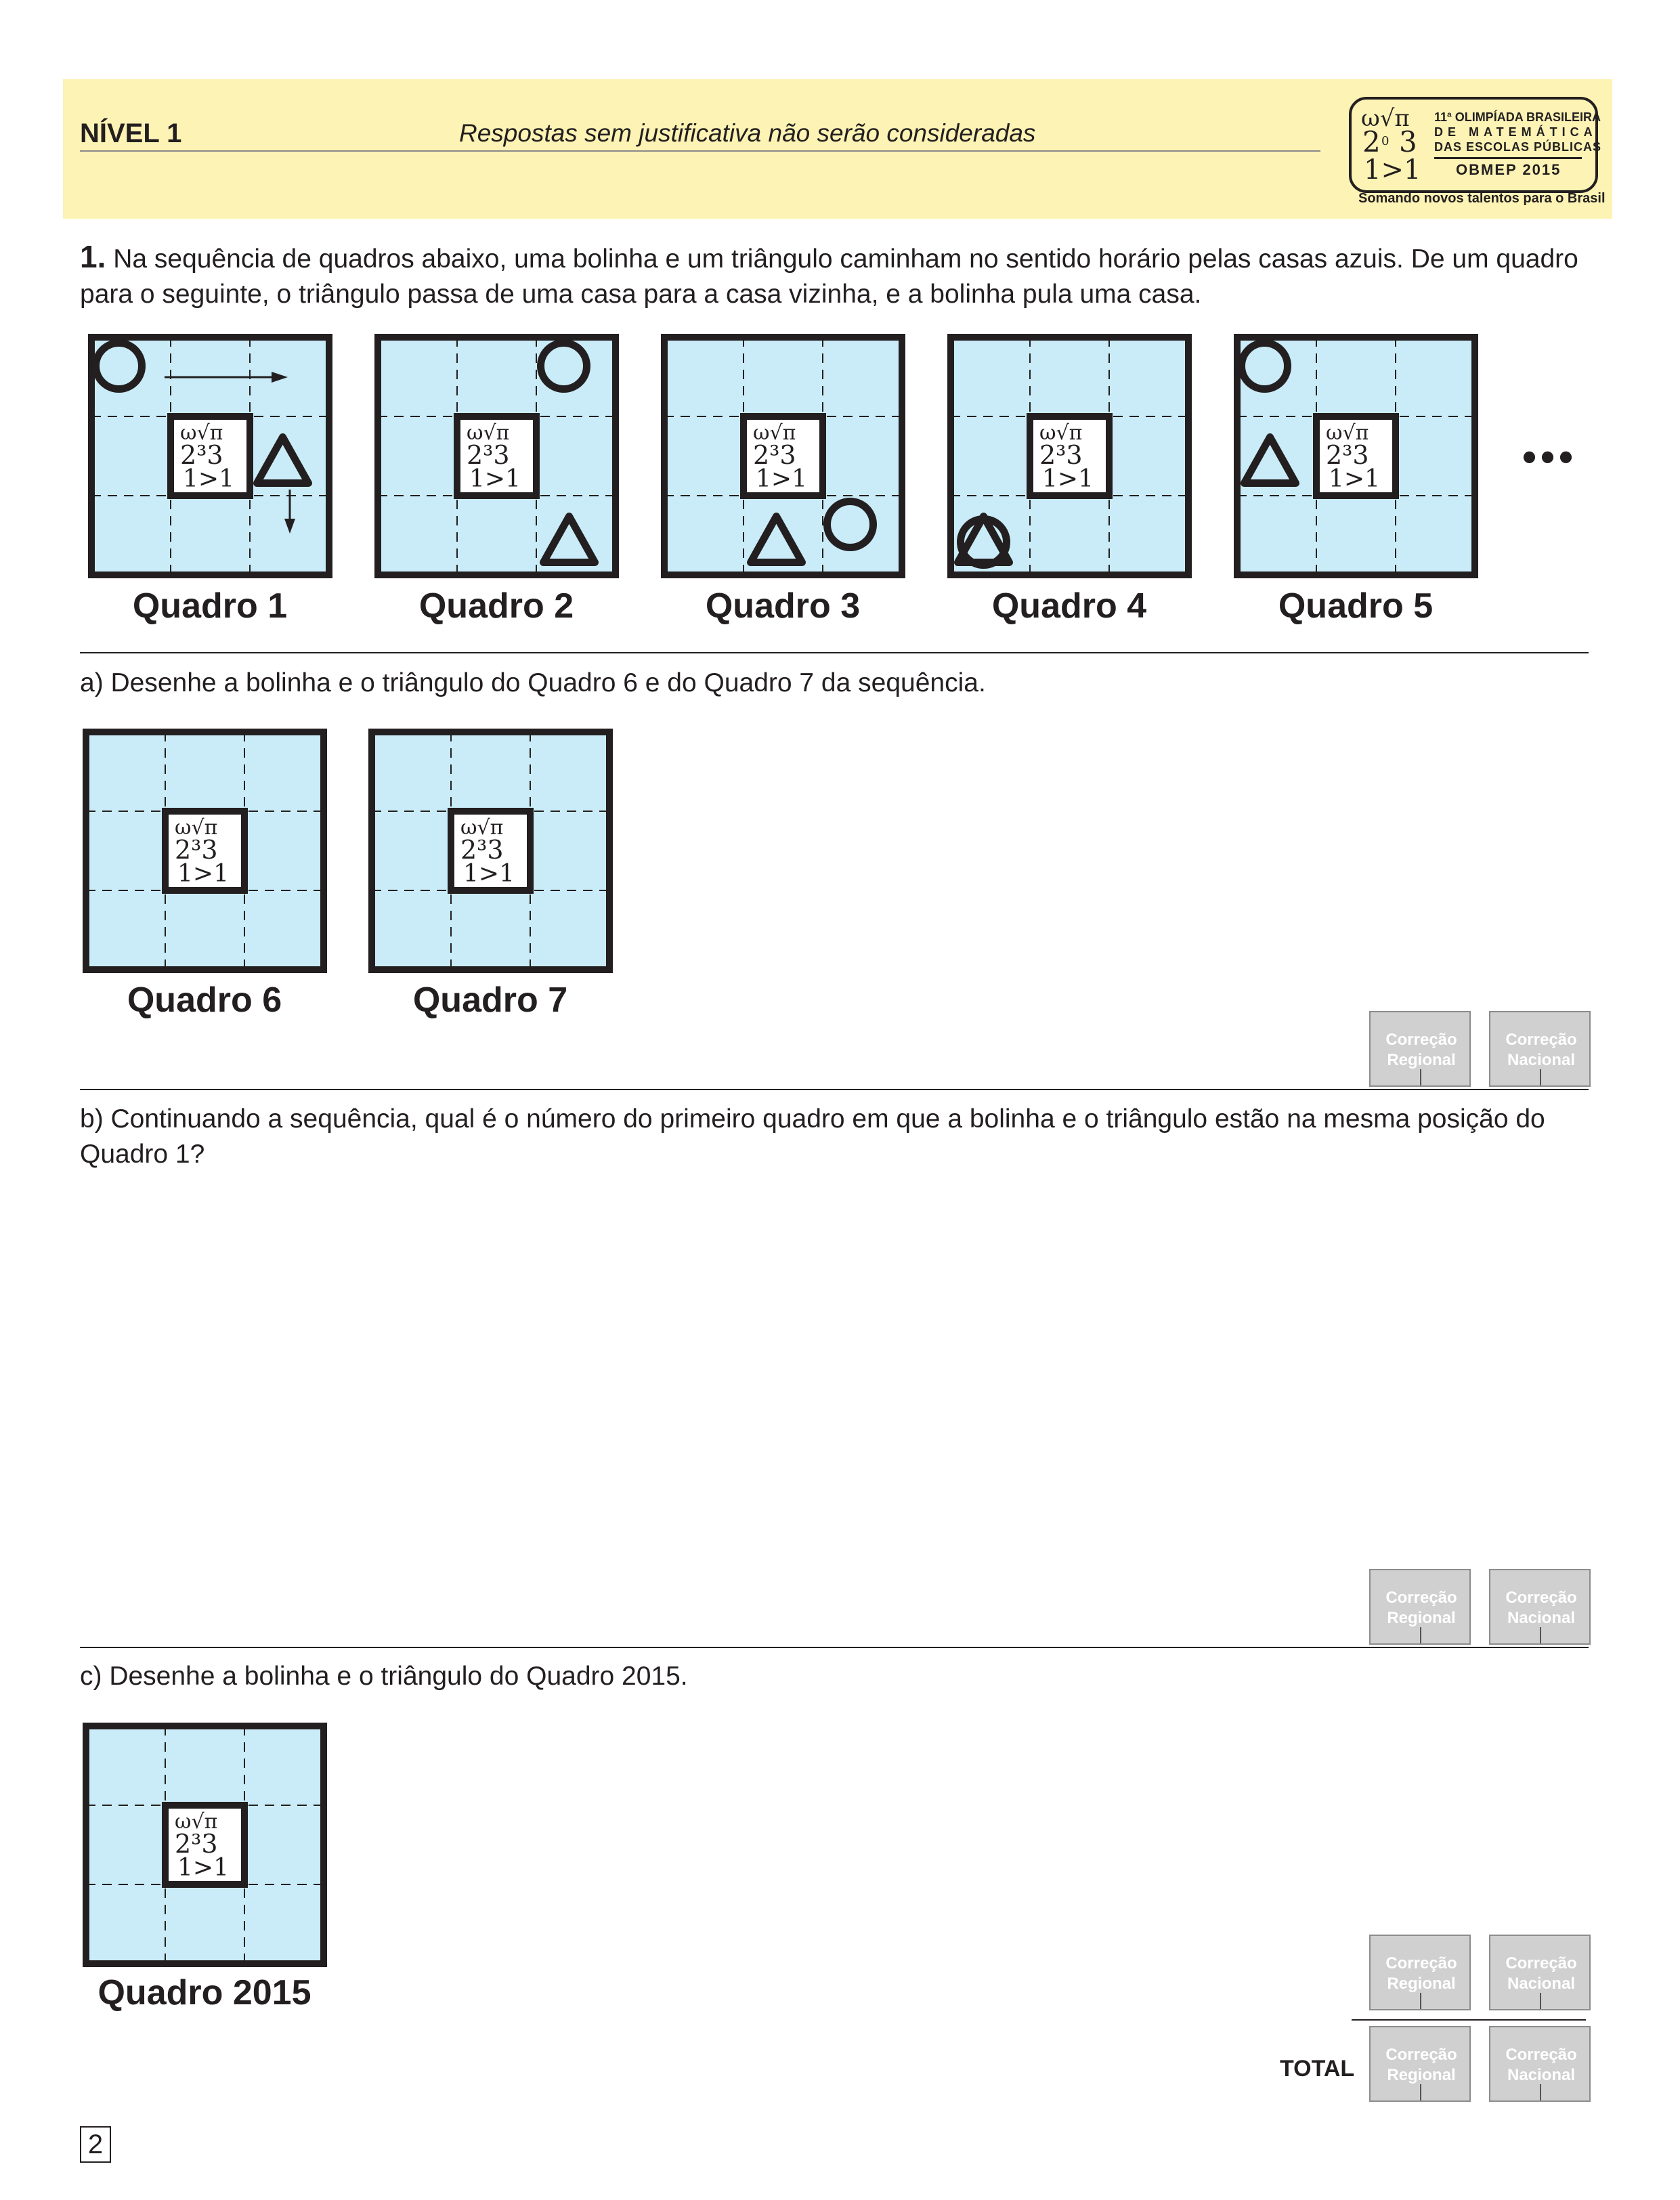 The image size is (1680, 2200). What do you see at coordinates (1356, 606) in the screenshot?
I see `frame-5-label: Quadro 5` at bounding box center [1356, 606].